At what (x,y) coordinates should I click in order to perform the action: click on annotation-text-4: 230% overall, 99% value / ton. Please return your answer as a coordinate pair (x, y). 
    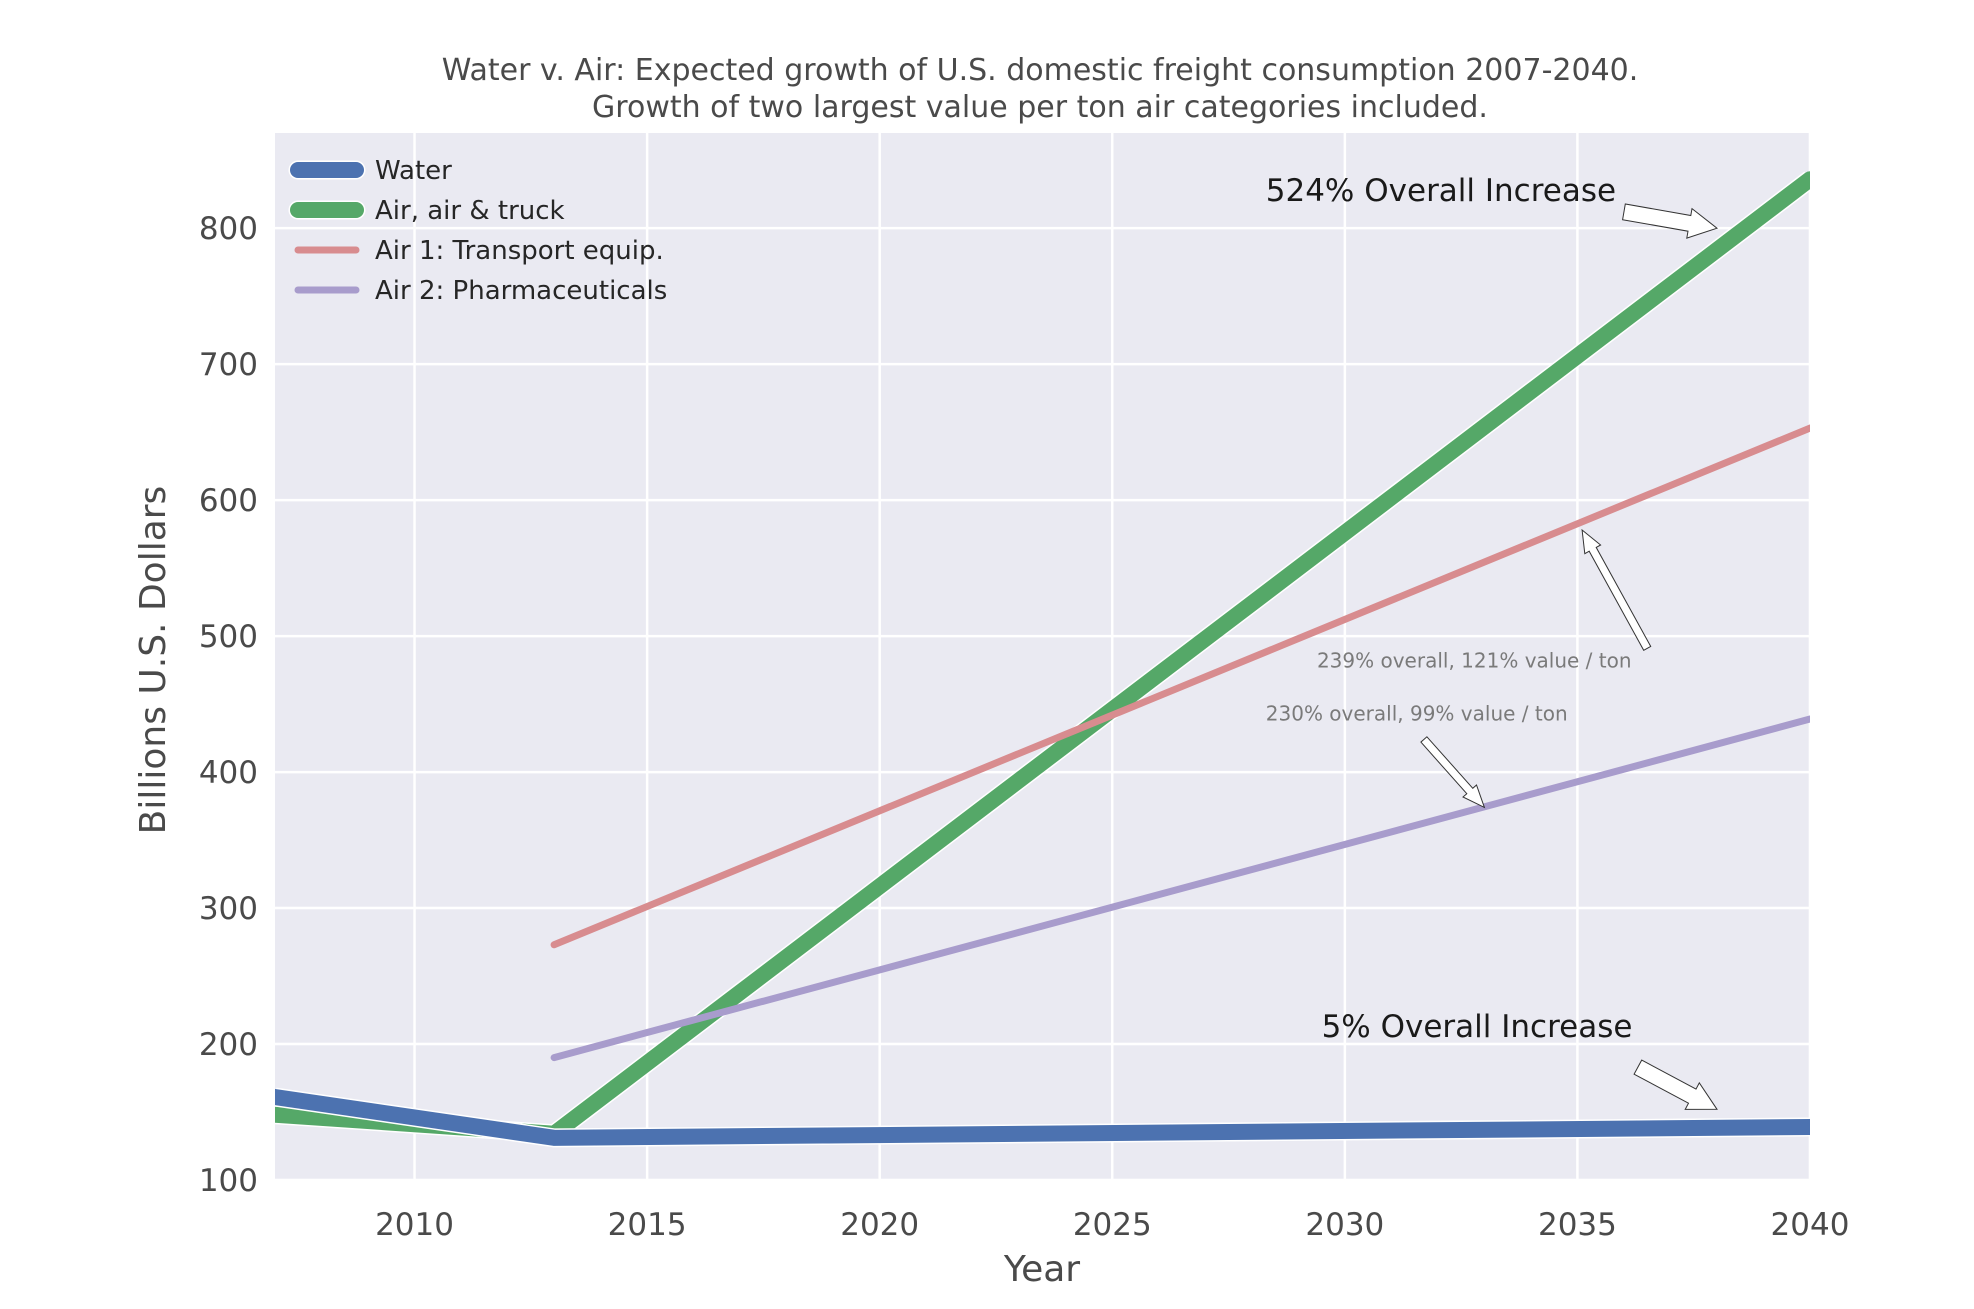
    Looking at the image, I should click on (1417, 713).